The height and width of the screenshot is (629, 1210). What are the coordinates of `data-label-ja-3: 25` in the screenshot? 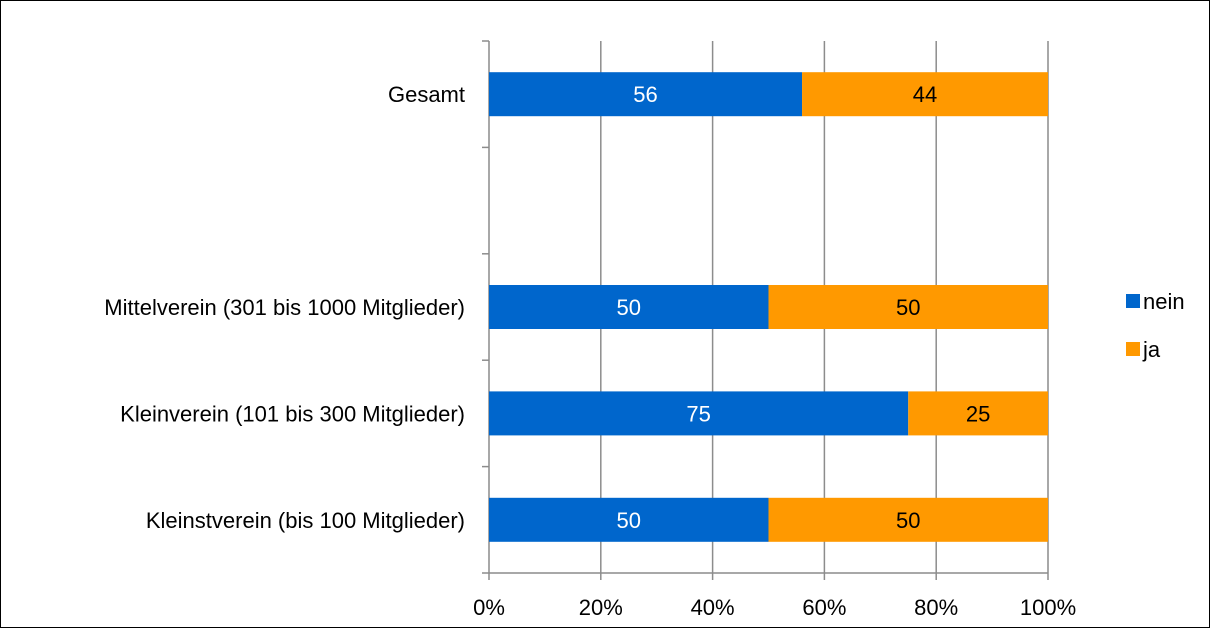 It's located at (978, 413).